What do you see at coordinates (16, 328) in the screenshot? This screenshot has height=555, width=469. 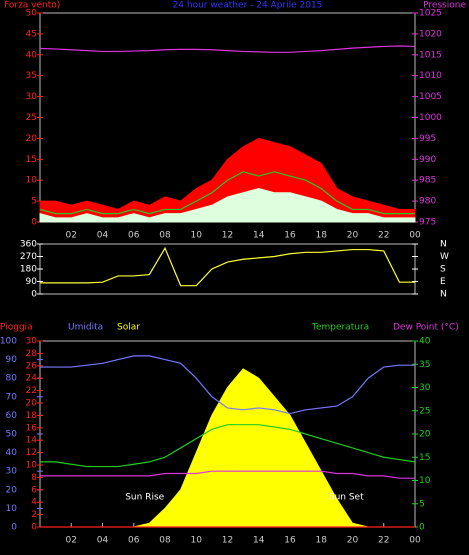 I see `legend-entry: Pioggia` at bounding box center [16, 328].